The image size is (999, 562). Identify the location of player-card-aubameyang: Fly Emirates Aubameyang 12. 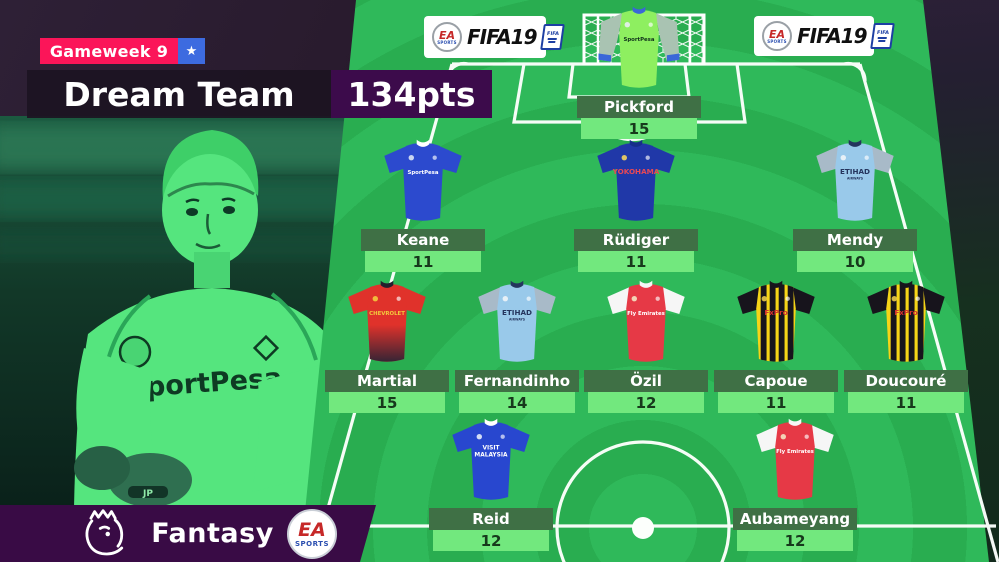
(795, 484).